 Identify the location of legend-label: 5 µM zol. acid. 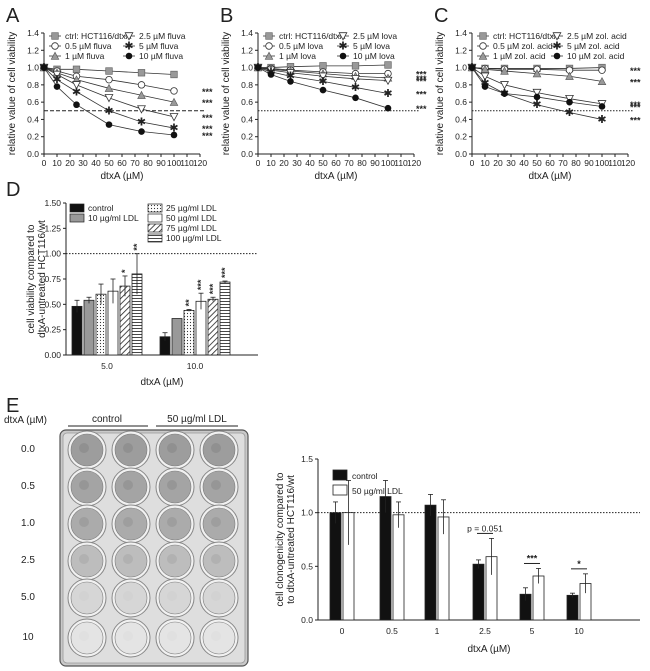
(593, 46).